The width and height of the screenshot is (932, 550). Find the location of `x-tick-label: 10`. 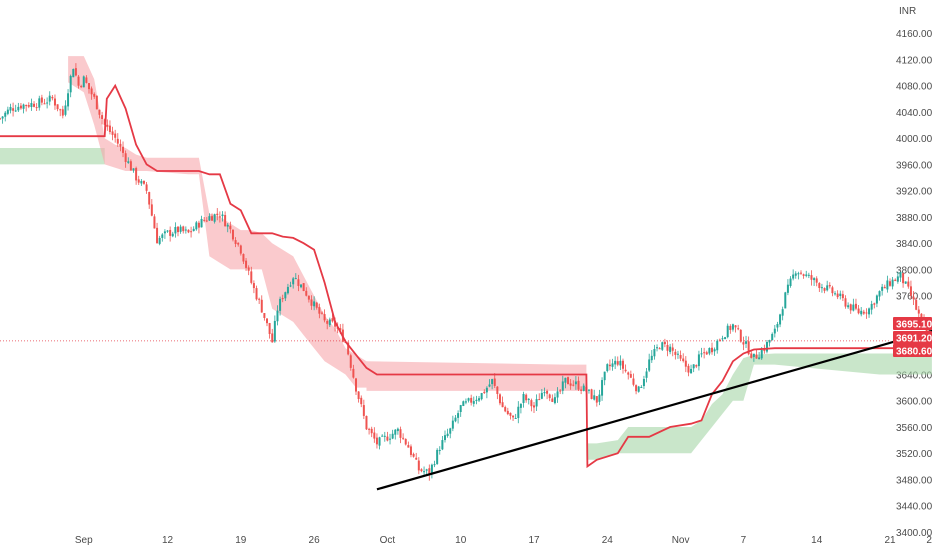

x-tick-label: 10 is located at coordinates (461, 540).